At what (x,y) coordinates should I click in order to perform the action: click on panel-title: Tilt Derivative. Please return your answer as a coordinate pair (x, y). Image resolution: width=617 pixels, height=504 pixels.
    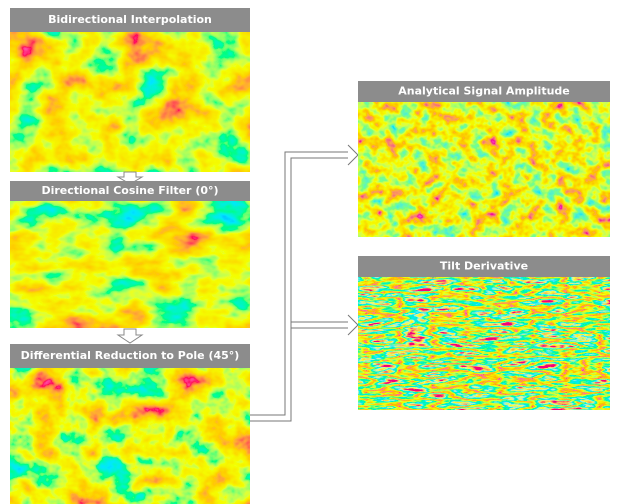
    Looking at the image, I should click on (484, 266).